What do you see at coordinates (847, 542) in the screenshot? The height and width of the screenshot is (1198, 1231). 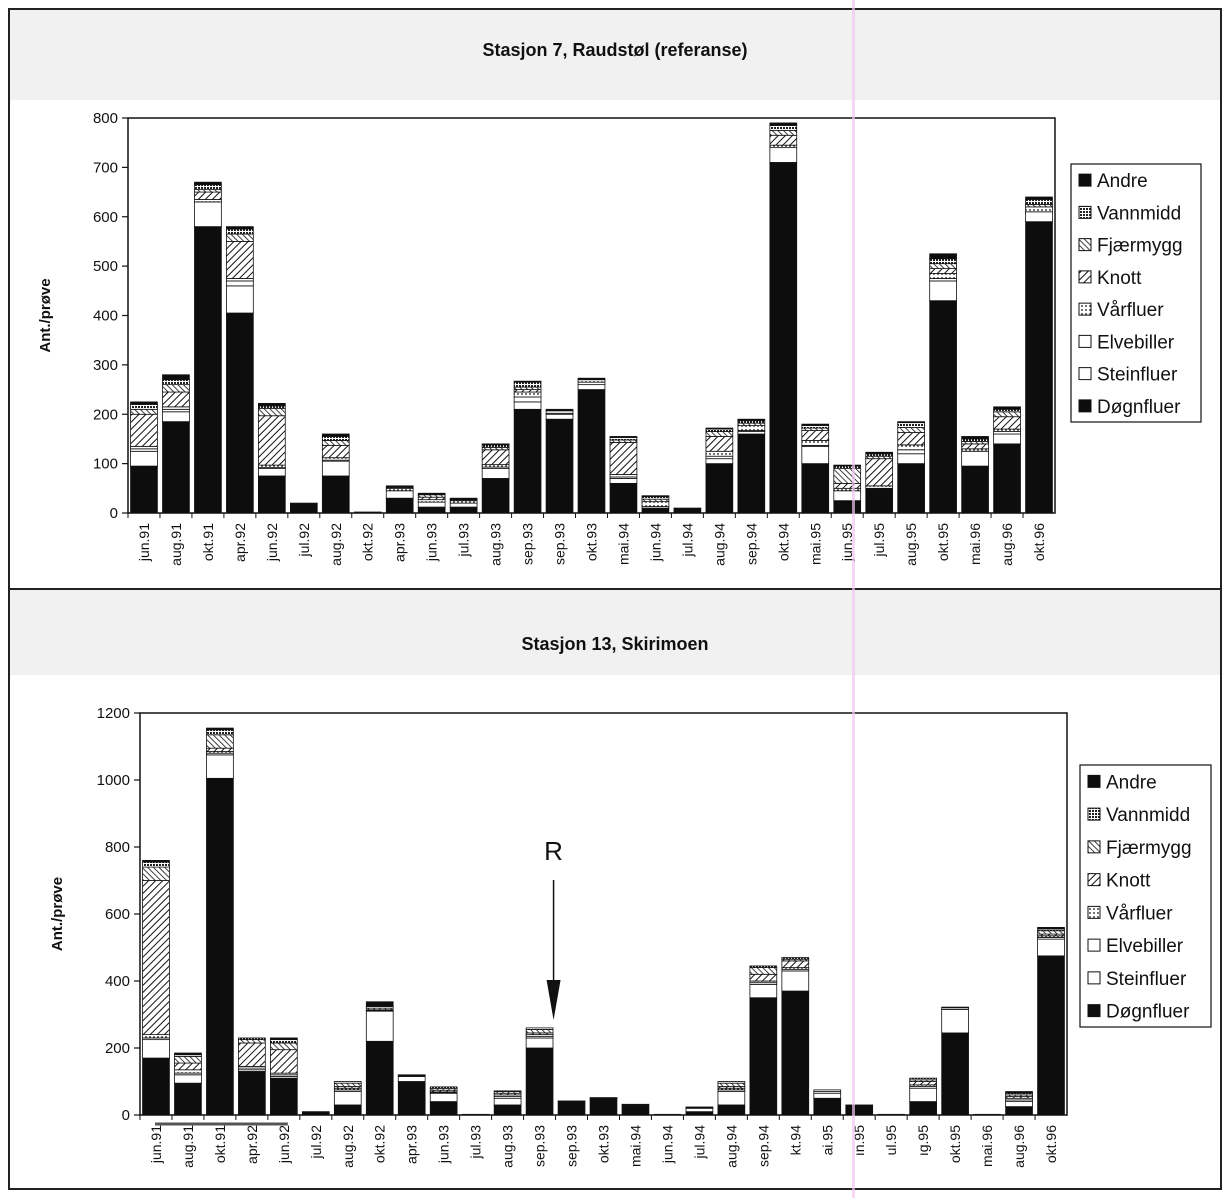 I see `x-tick-label: jun.95` at bounding box center [847, 542].